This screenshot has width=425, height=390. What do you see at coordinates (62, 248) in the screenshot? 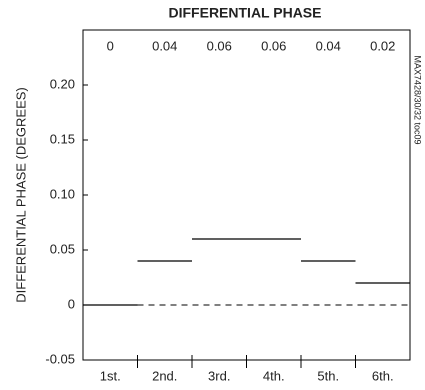
I see `y-tick-label: 0.05` at bounding box center [62, 248].